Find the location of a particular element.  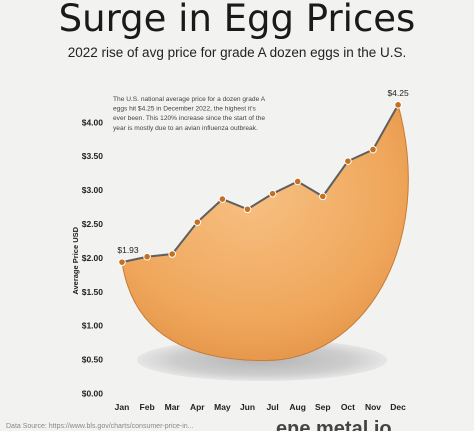

x-tick-label: Jul is located at coordinates (272, 407).